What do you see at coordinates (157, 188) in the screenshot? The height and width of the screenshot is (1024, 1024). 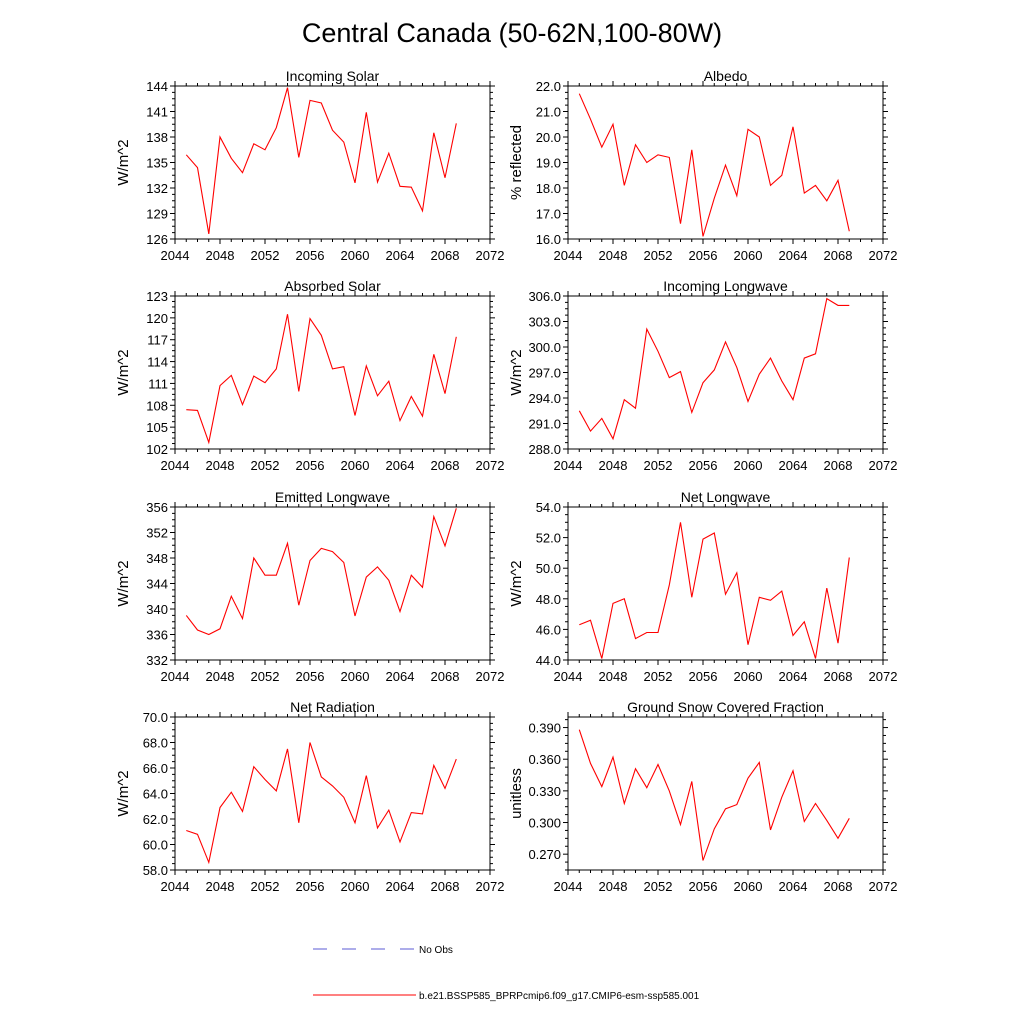 I see `y-tick-label: 132` at bounding box center [157, 188].